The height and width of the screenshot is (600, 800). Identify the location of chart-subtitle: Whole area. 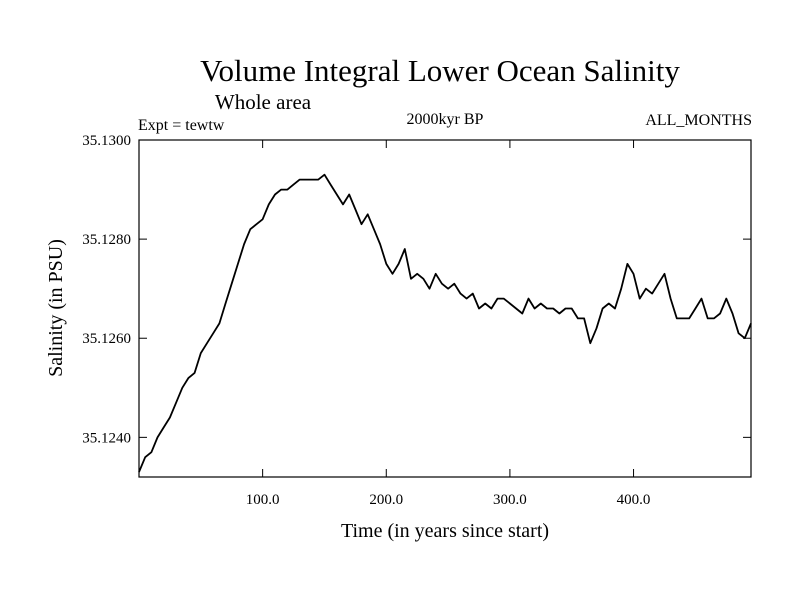
(263, 102).